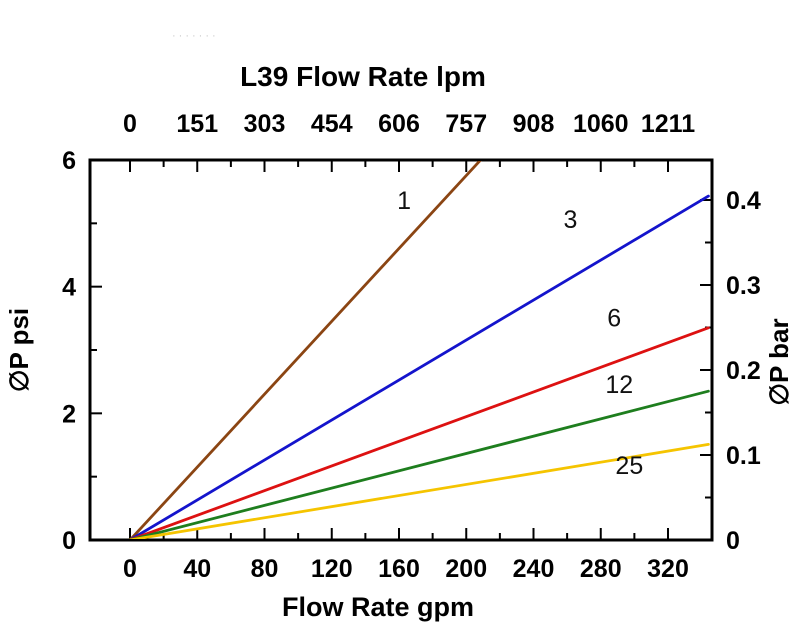  What do you see at coordinates (332, 569) in the screenshot?
I see `bottom-tick-label: 120` at bounding box center [332, 569].